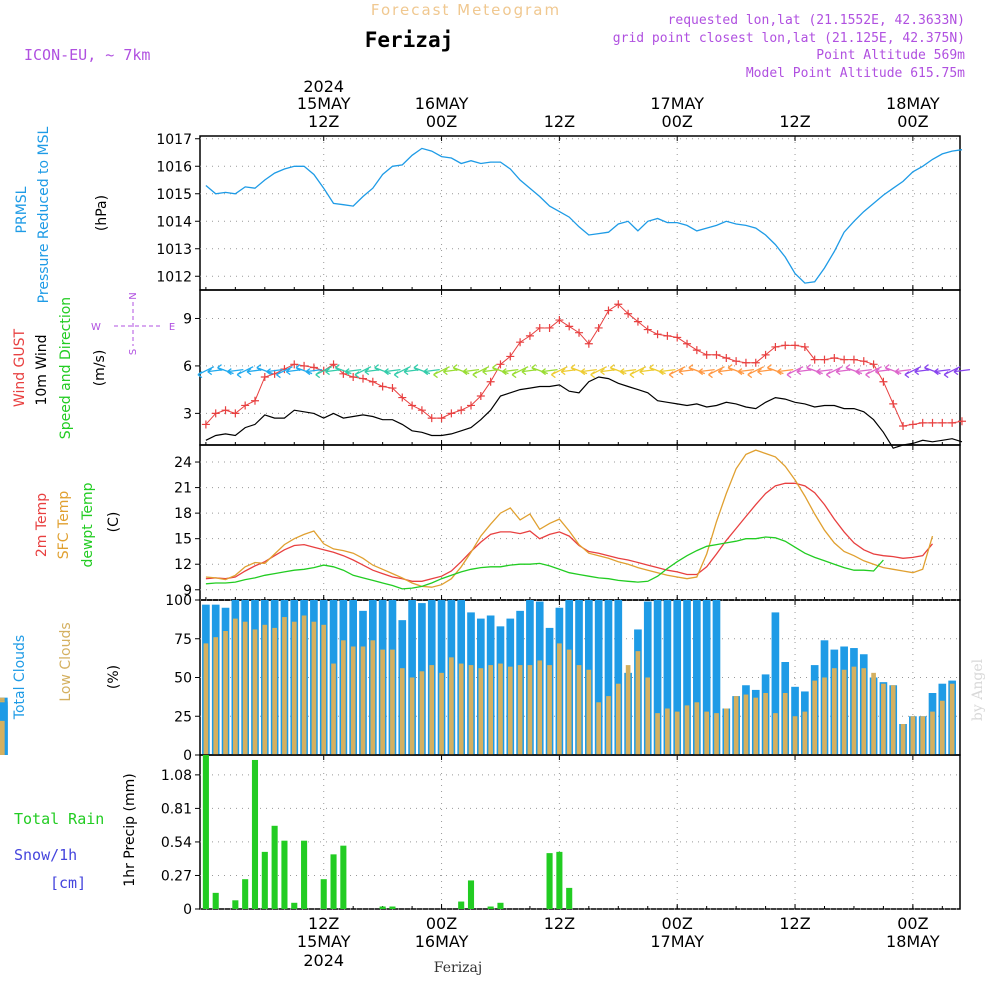 The height and width of the screenshot is (1000, 1000). I want to click on y-tick-label: 0.81, so click(176, 809).